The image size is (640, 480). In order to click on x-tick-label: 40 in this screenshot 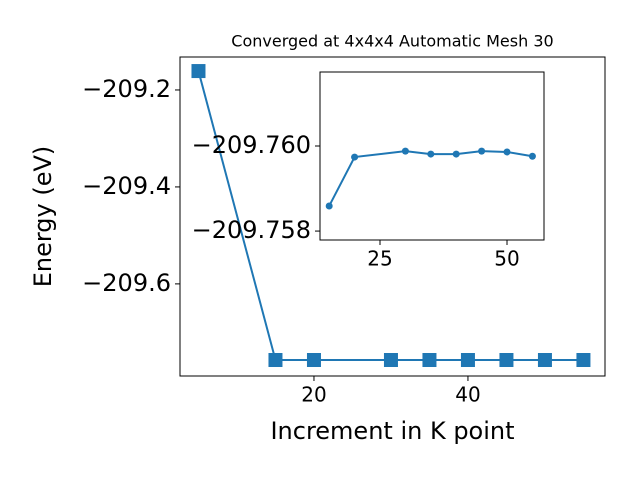, I will do `click(467, 395)`.